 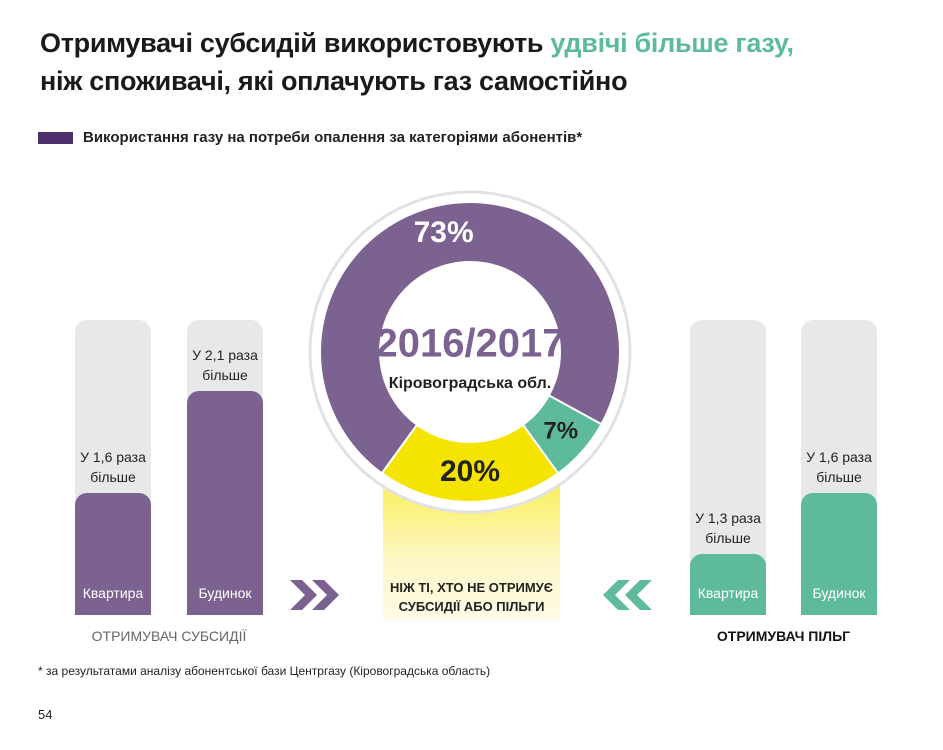 What do you see at coordinates (728, 527) in the screenshot?
I see `bar-value-label: У 1,3 раза більше` at bounding box center [728, 527].